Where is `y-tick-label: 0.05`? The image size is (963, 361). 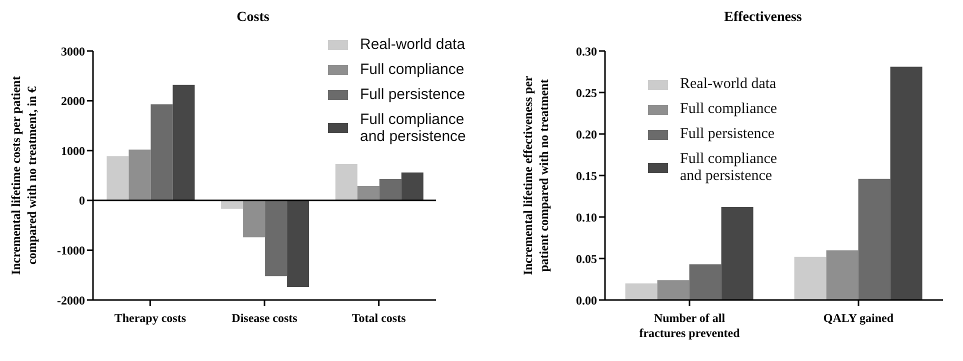
y-tick-label: 0.05 is located at coordinates (586, 259).